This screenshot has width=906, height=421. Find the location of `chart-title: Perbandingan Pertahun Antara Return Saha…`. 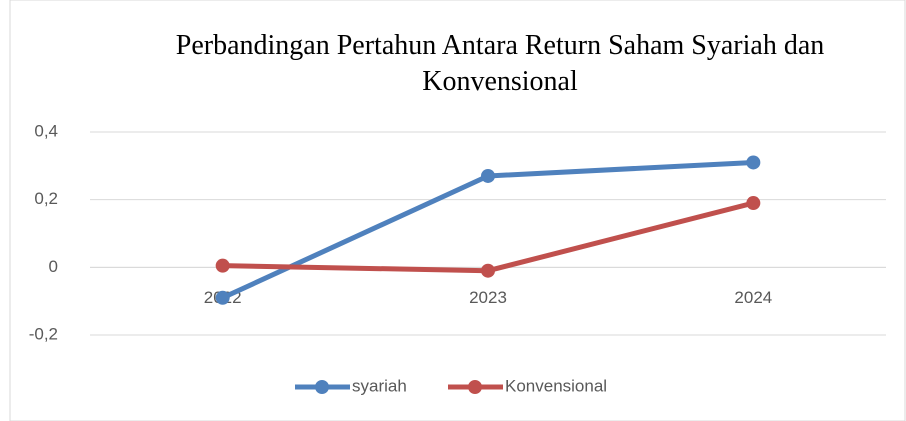

chart-title: Perbandingan Pertahun Antara Return Saha… is located at coordinates (500, 63).